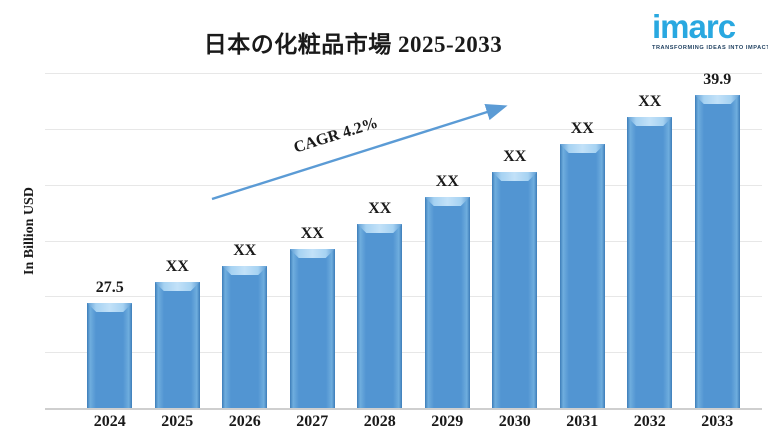  I want to click on bar-2028, so click(380, 316).